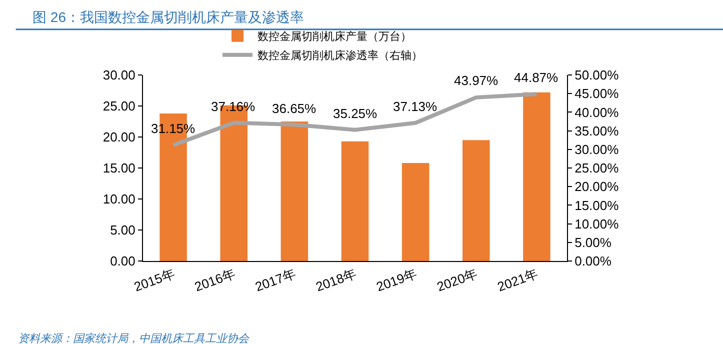 This screenshot has height=344, width=723. I want to click on y2-tick-label: 5.00%, so click(593, 242).